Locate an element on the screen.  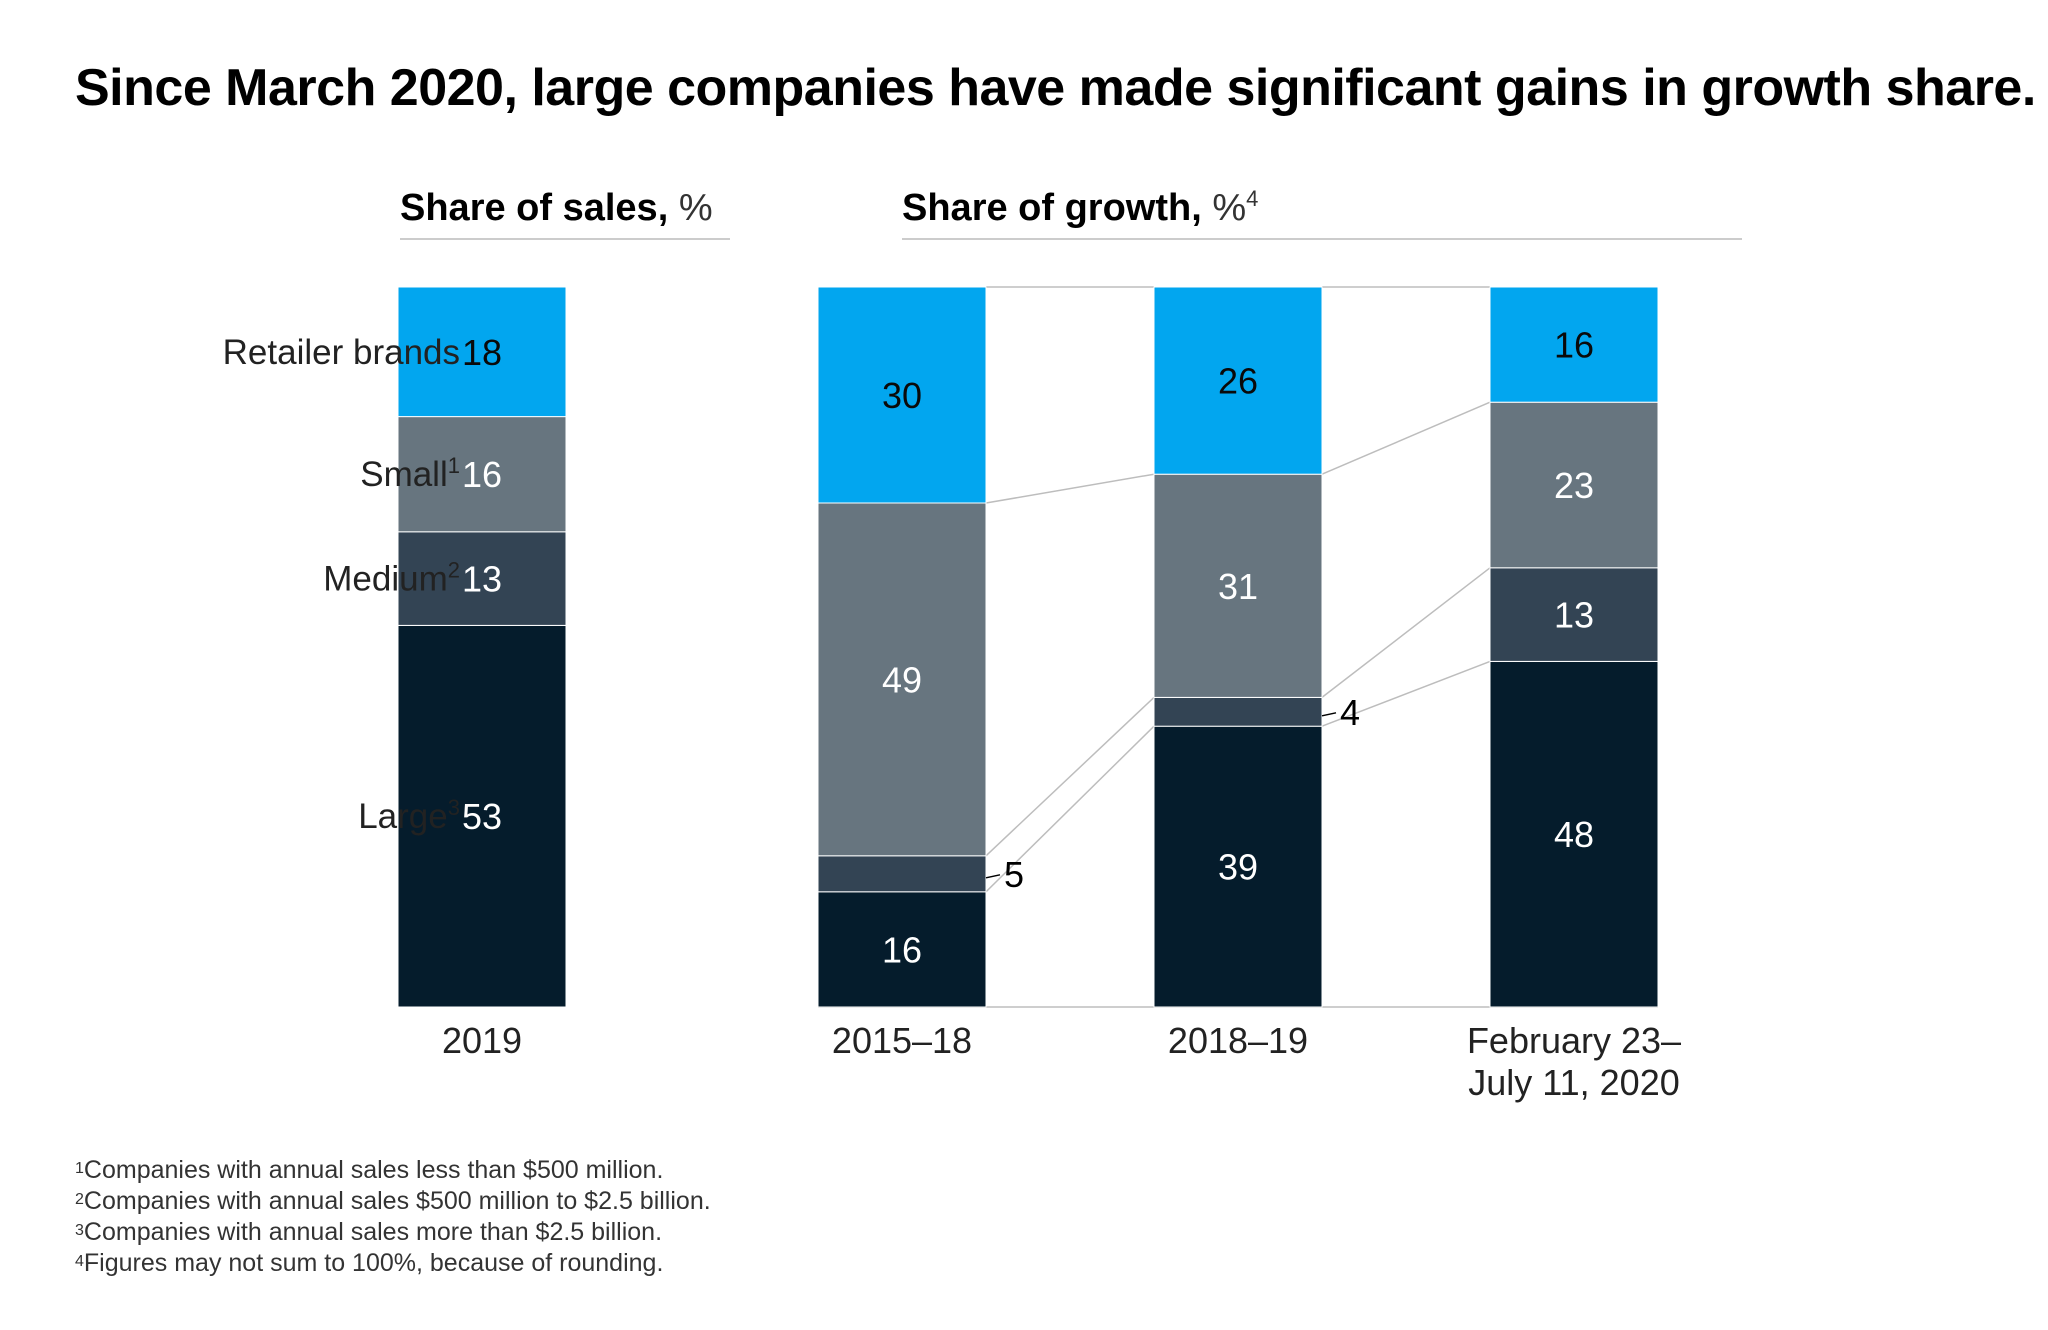
category-label: July 11, 2020 is located at coordinates (1573, 1082).